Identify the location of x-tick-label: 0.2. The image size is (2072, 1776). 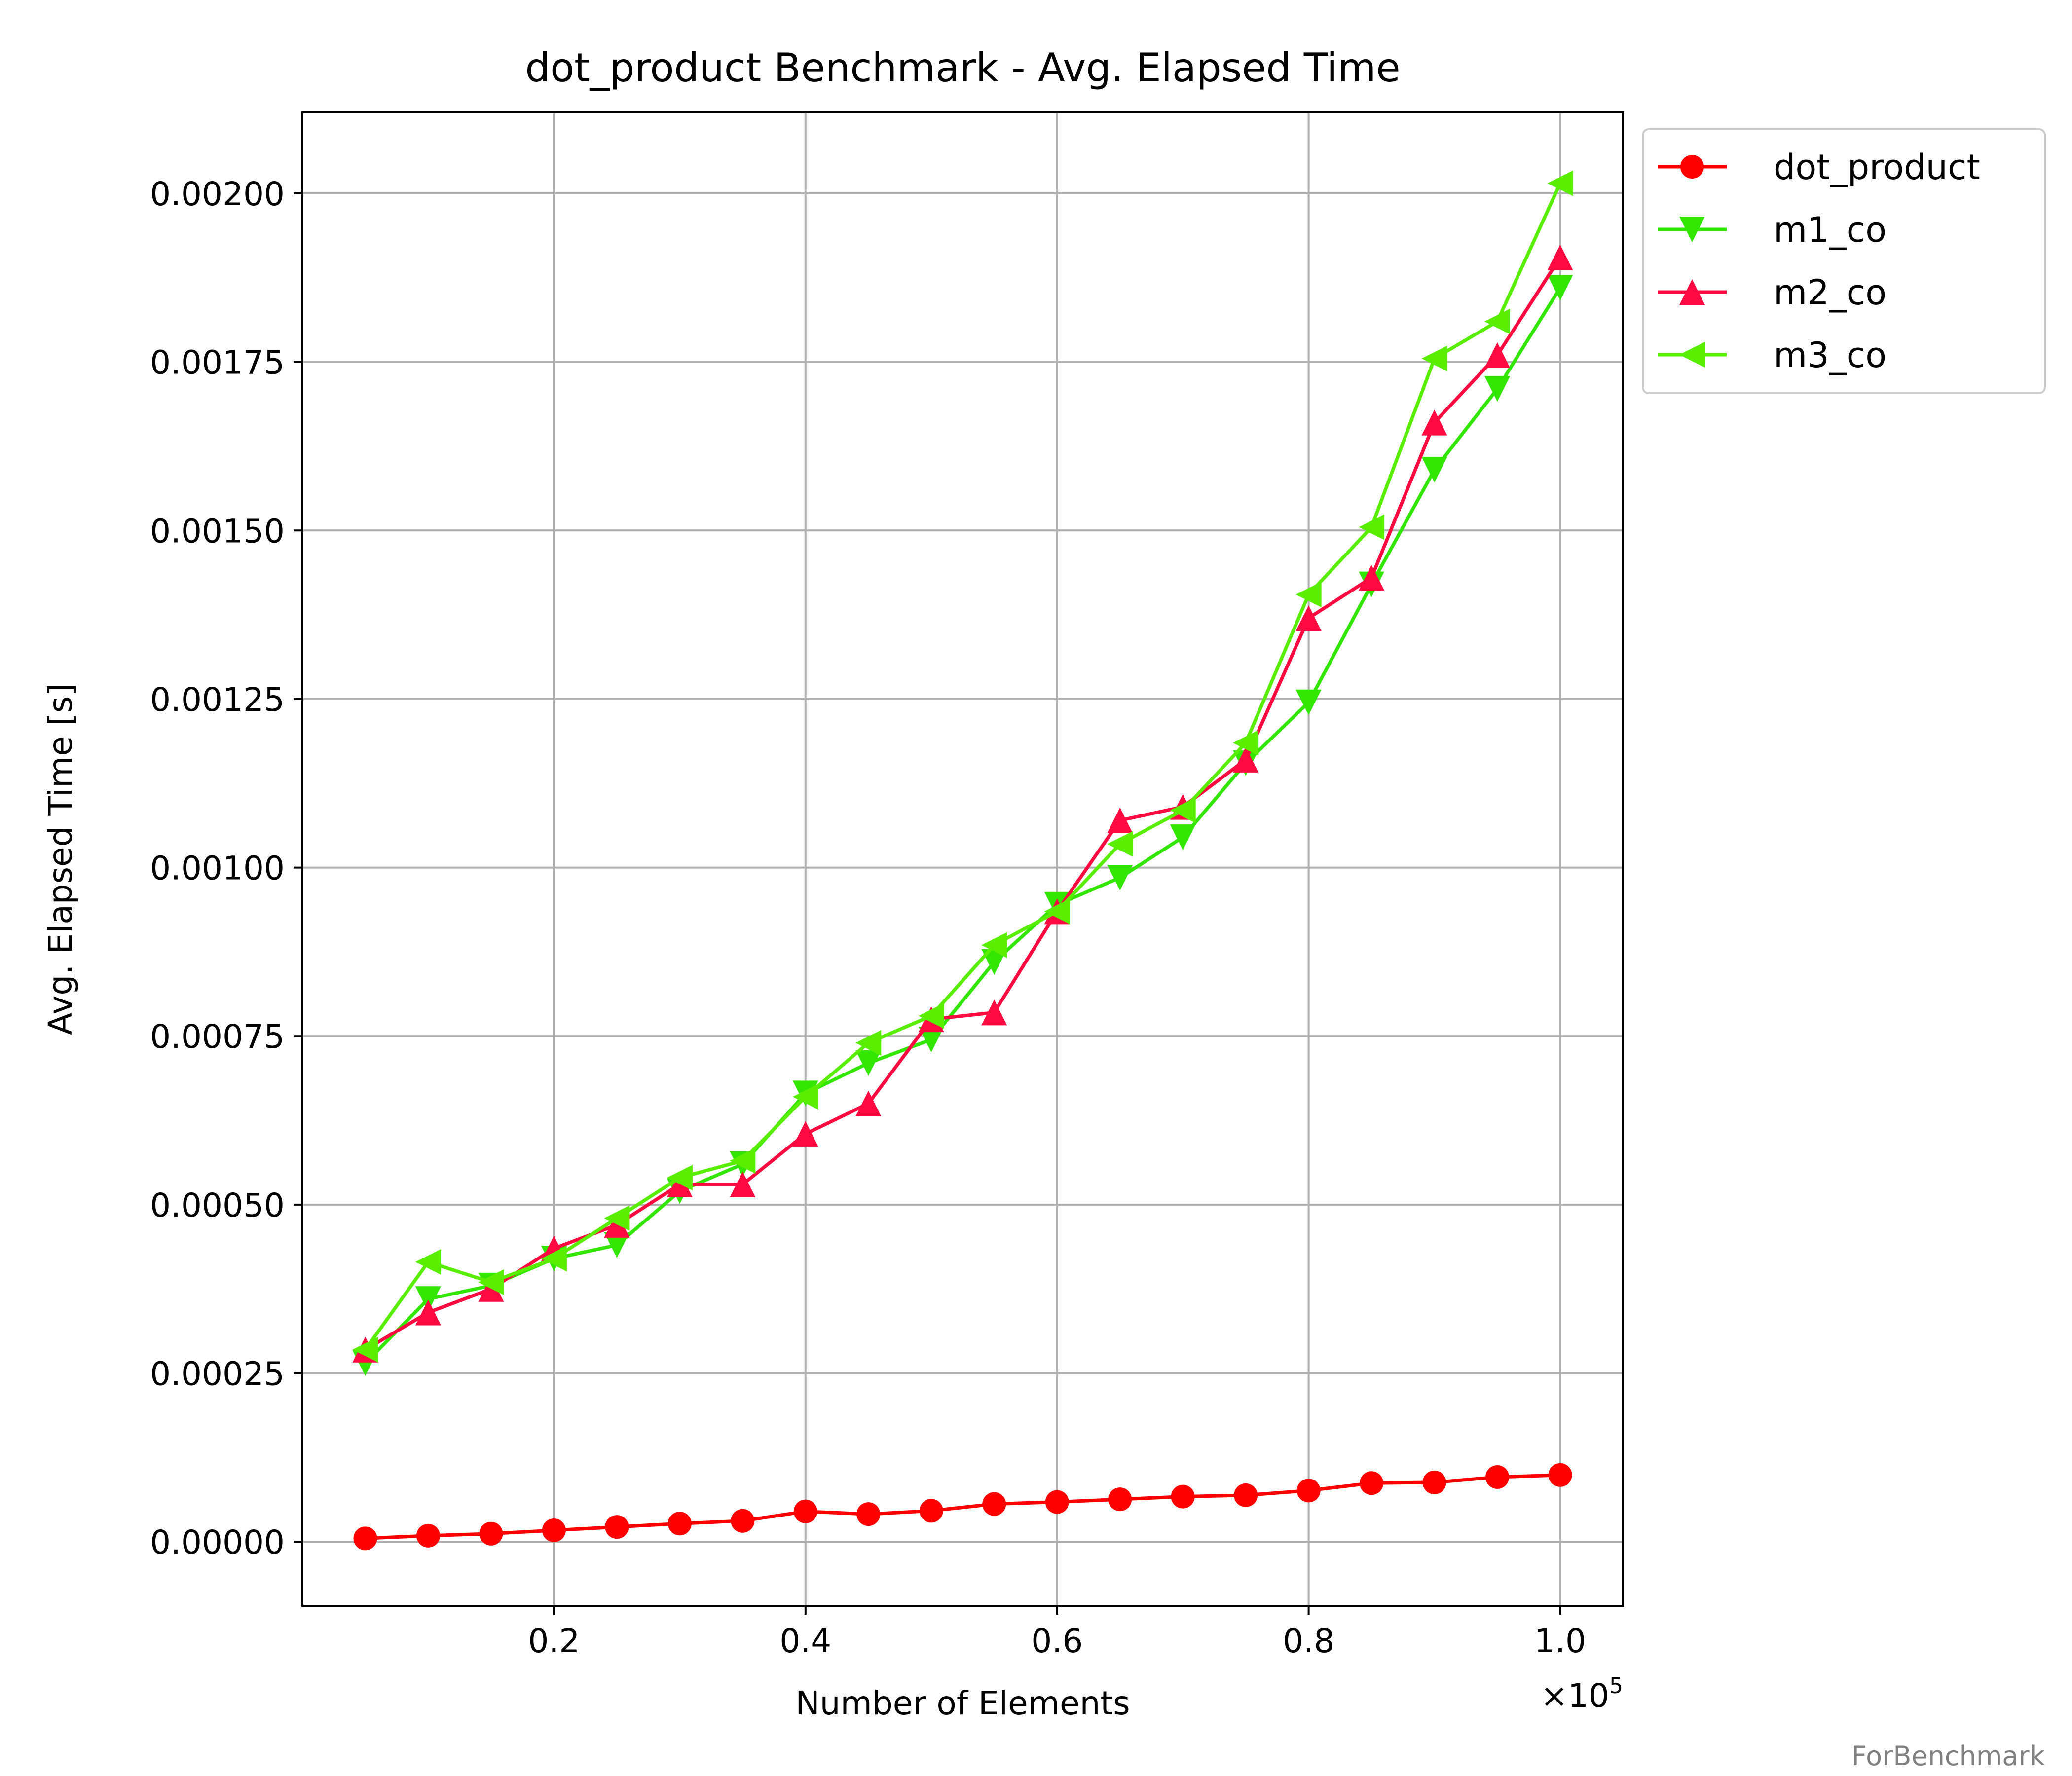
(554, 1641).